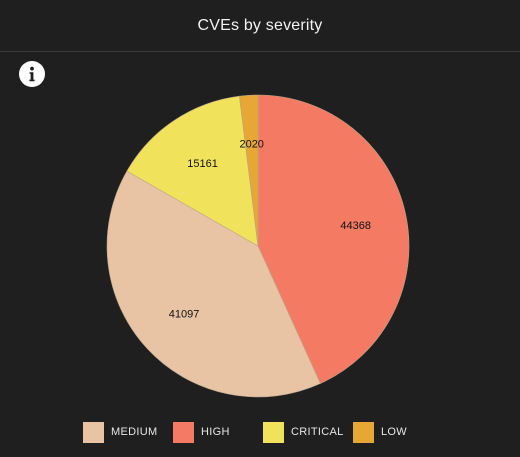 This screenshot has width=520, height=457. What do you see at coordinates (363, 432) in the screenshot?
I see `legend-swatch-low` at bounding box center [363, 432].